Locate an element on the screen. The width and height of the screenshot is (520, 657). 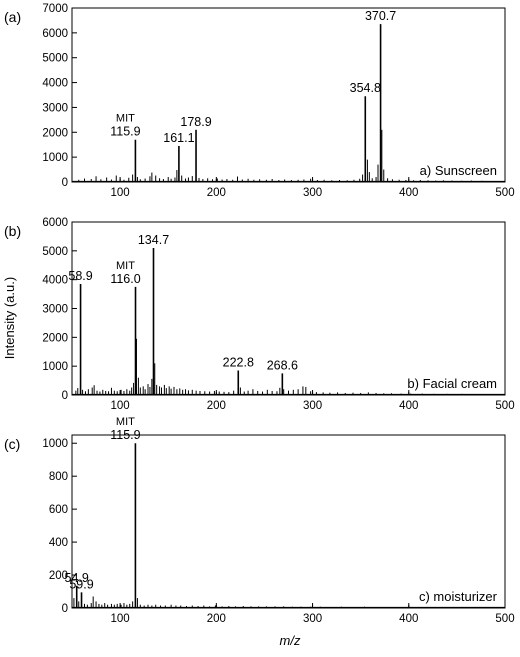
sample-label: b) Facial cream is located at coordinates (452, 383).